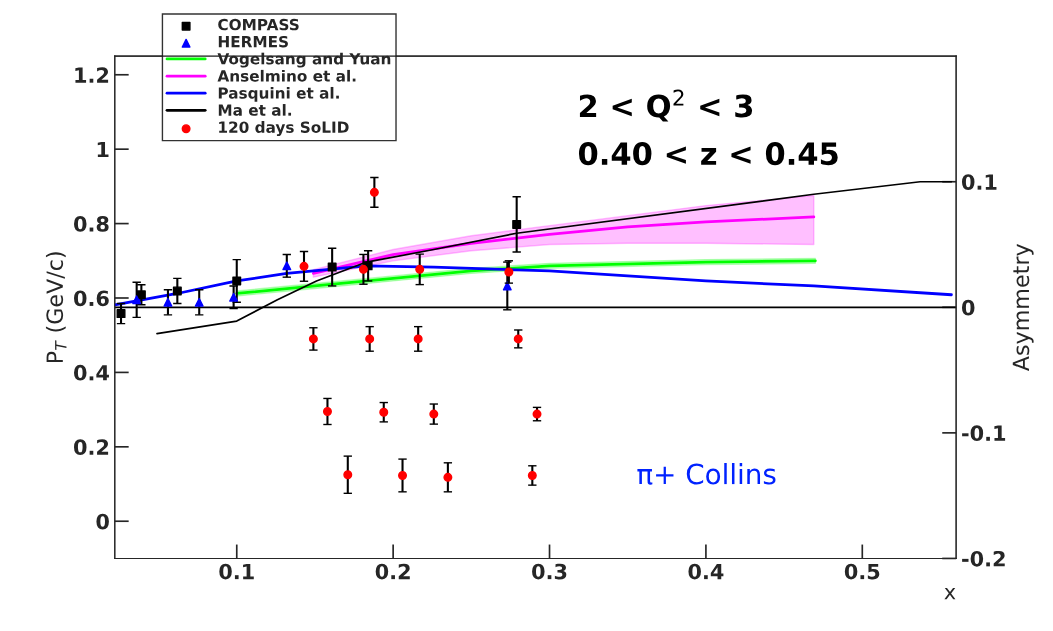 This screenshot has height=631, width=1053. What do you see at coordinates (708, 154) in the screenshot?
I see `annotation: 0.40 < z < 0.45` at bounding box center [708, 154].